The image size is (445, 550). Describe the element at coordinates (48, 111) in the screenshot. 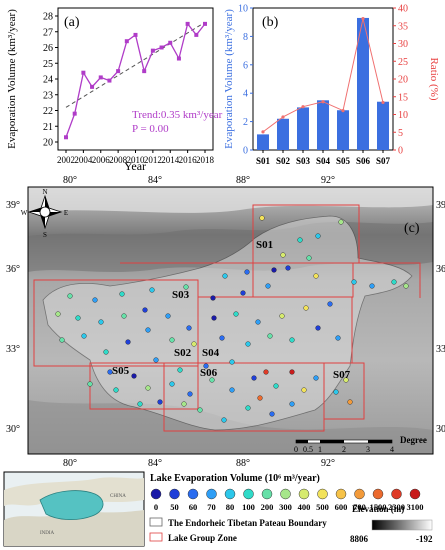

I see `a-ytick-label: 22` at that location.